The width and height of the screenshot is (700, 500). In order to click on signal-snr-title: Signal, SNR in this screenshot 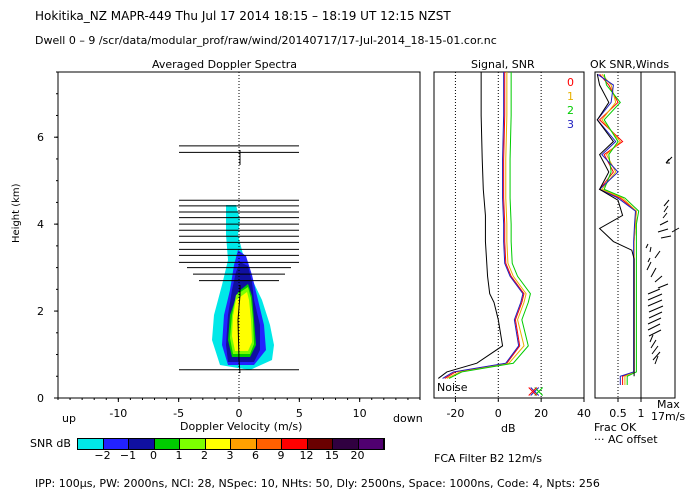, I will do `click(503, 64)`.